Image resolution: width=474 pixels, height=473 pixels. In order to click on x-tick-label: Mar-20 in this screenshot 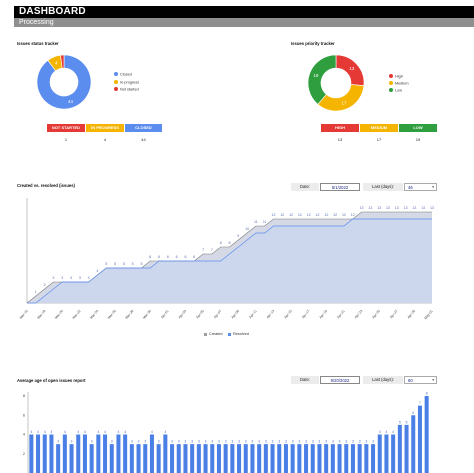, I will do `click(59, 314)`.